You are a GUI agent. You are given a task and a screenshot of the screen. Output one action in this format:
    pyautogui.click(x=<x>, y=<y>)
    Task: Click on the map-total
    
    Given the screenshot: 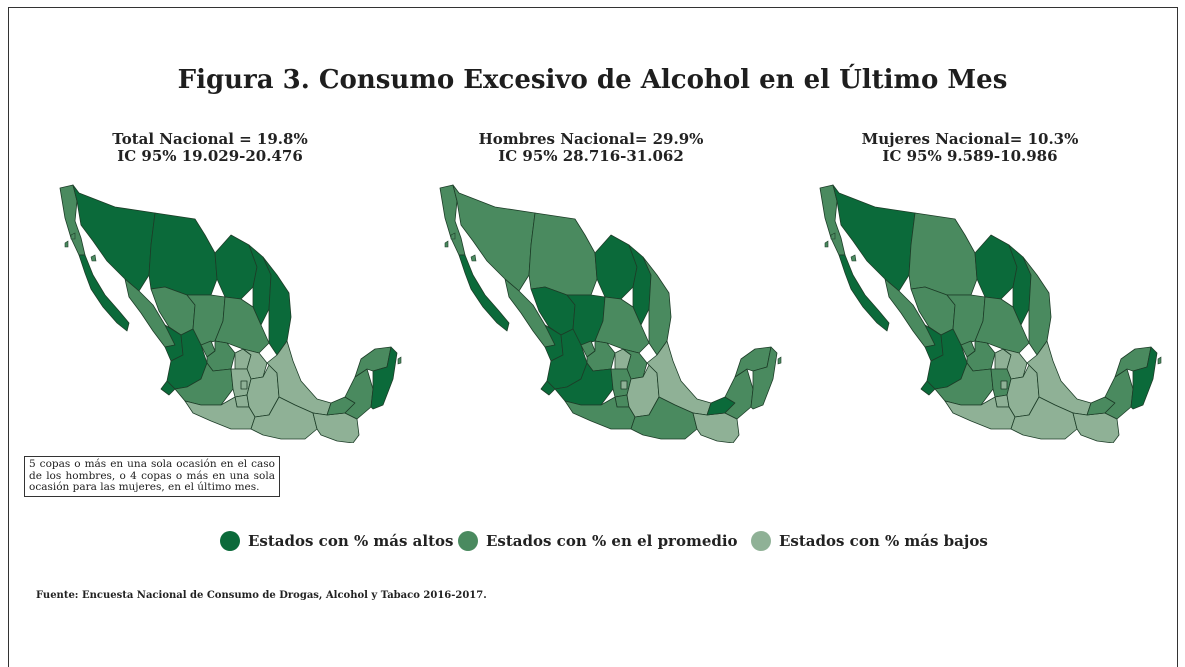 What is the action you would take?
    pyautogui.click(x=230, y=313)
    